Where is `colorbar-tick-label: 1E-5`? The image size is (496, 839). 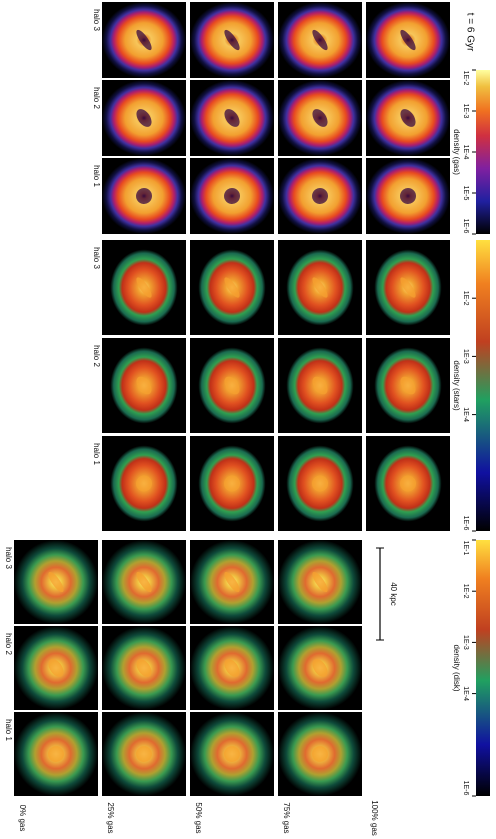
colorbar-tick-label: 1E-5 is located at coordinates (465, 193).